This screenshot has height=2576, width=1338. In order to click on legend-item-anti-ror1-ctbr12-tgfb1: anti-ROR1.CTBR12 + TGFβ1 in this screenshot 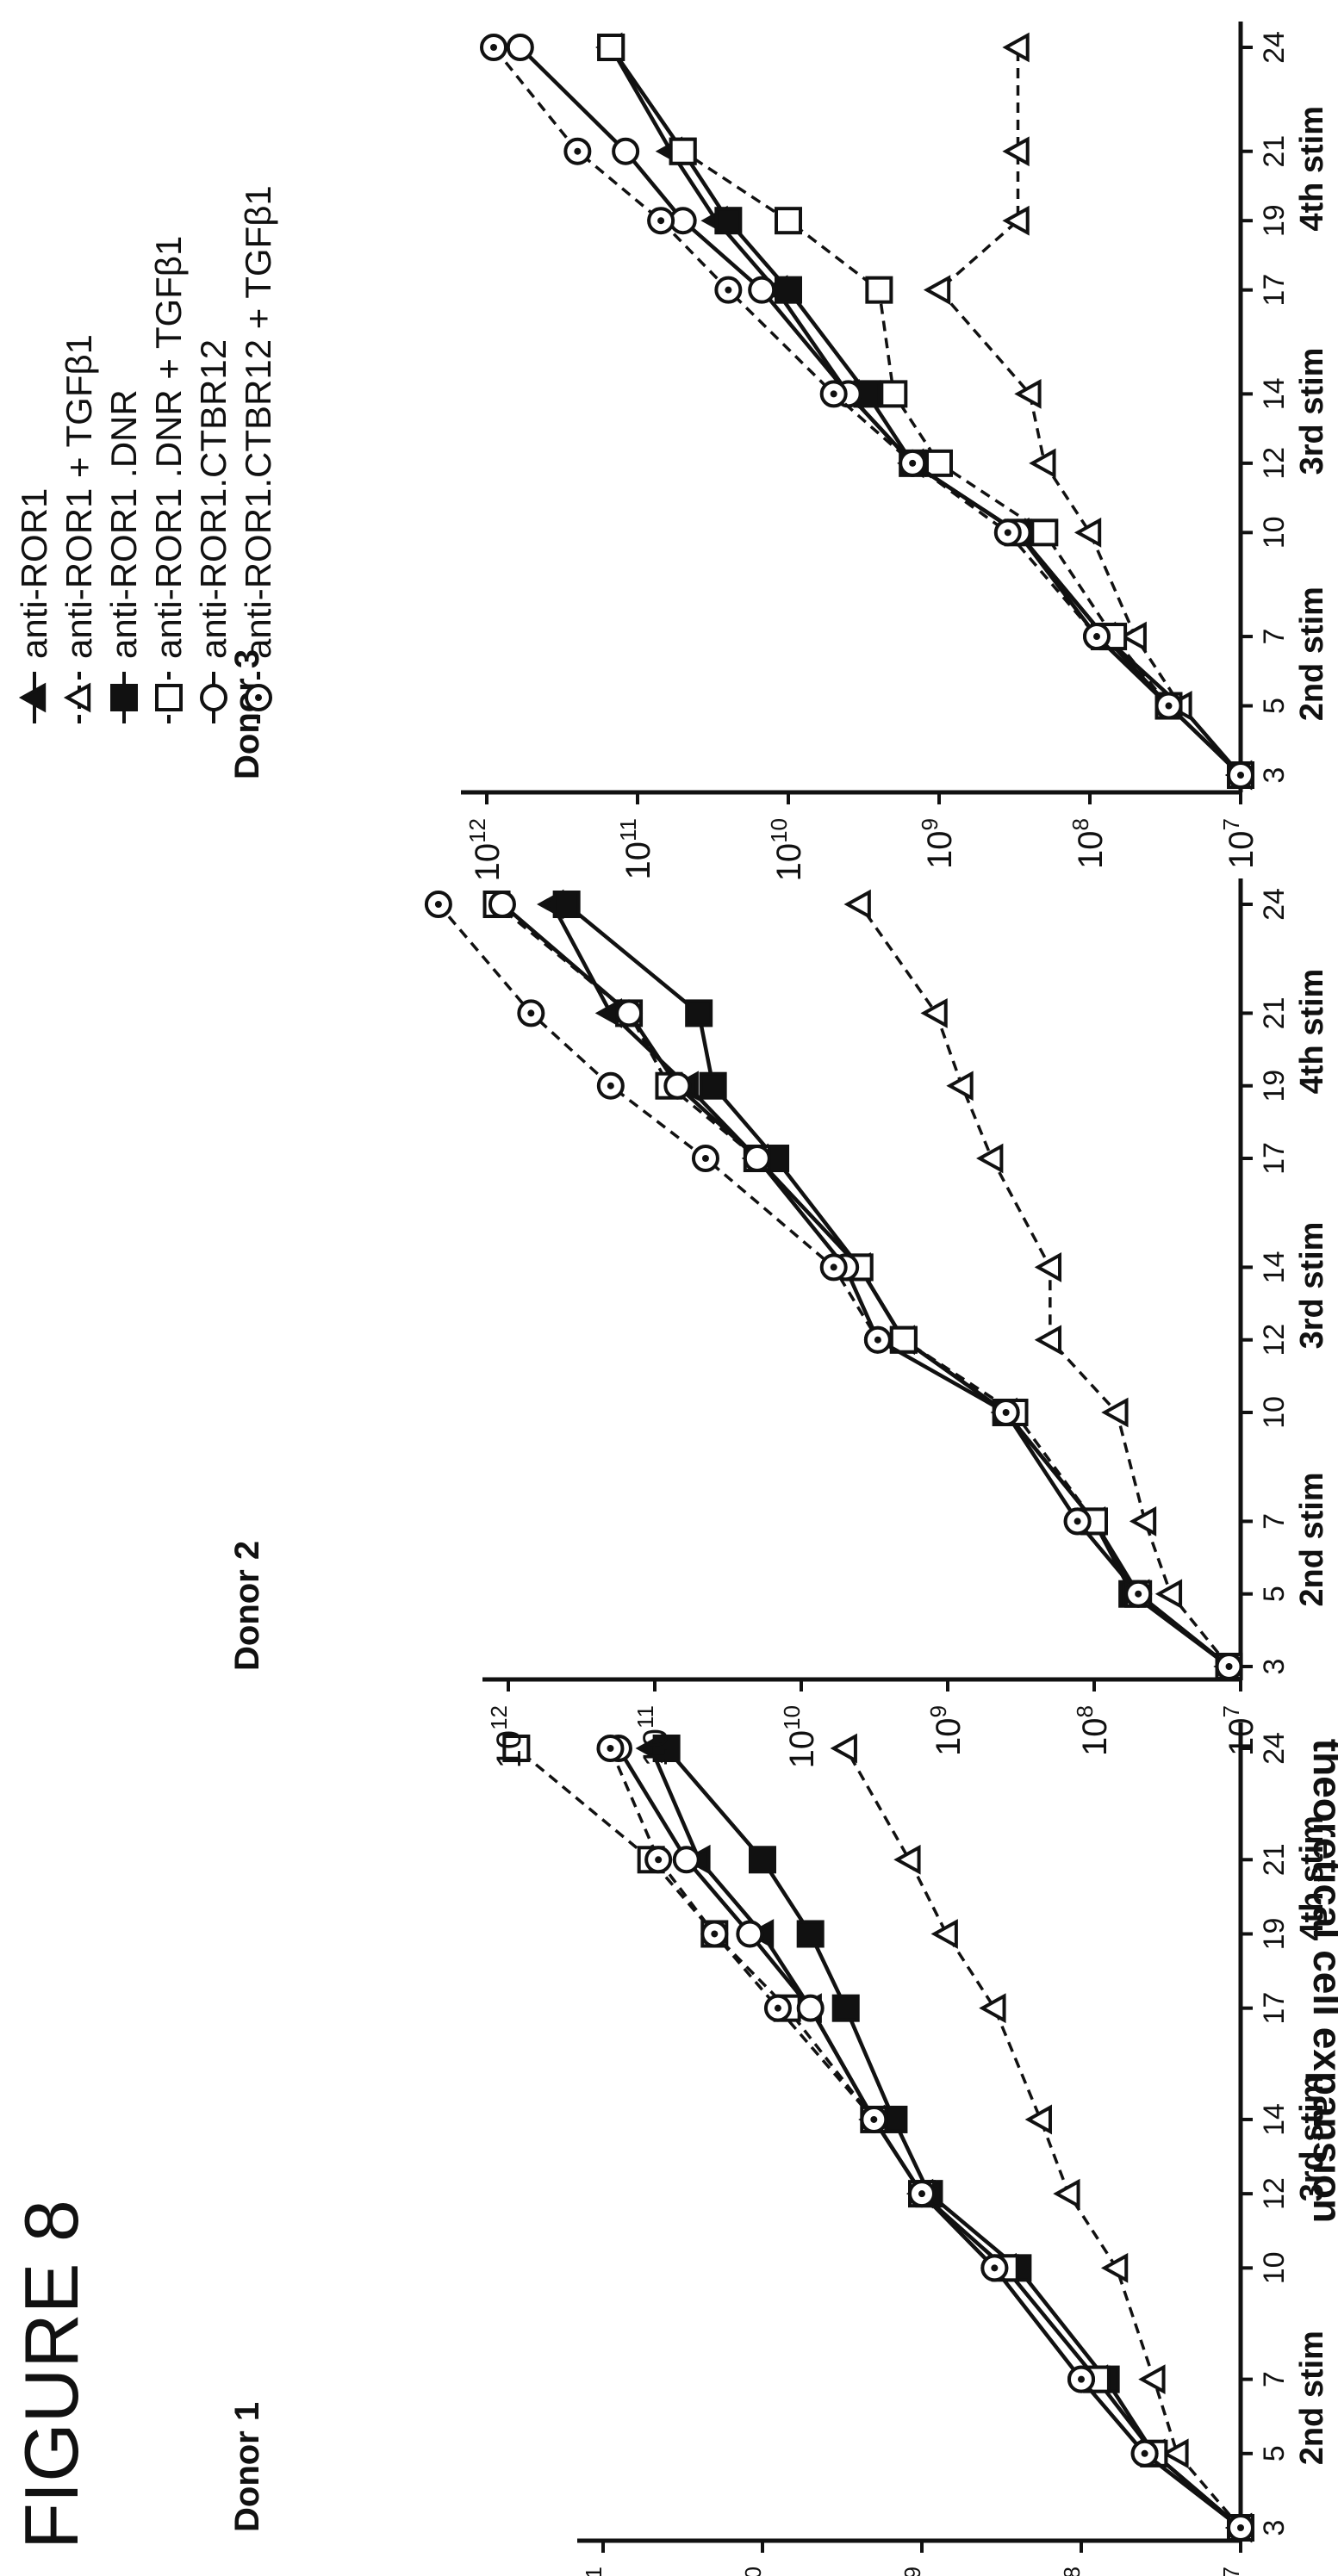, I will do `click(258, 454)`.